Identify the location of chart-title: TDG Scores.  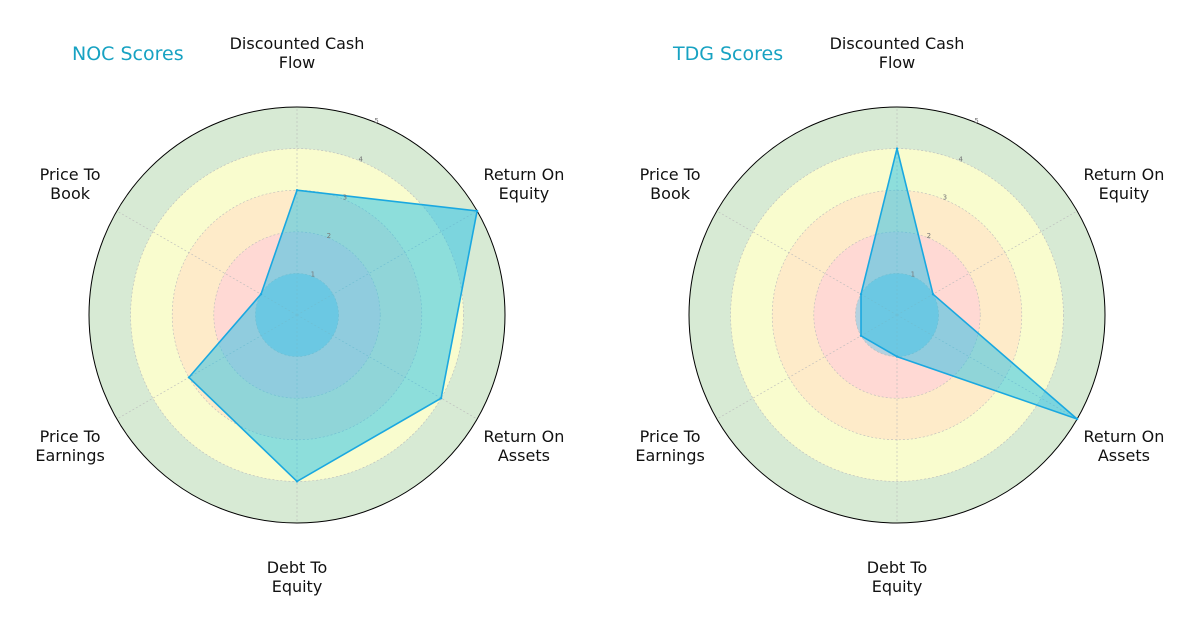
(727, 54).